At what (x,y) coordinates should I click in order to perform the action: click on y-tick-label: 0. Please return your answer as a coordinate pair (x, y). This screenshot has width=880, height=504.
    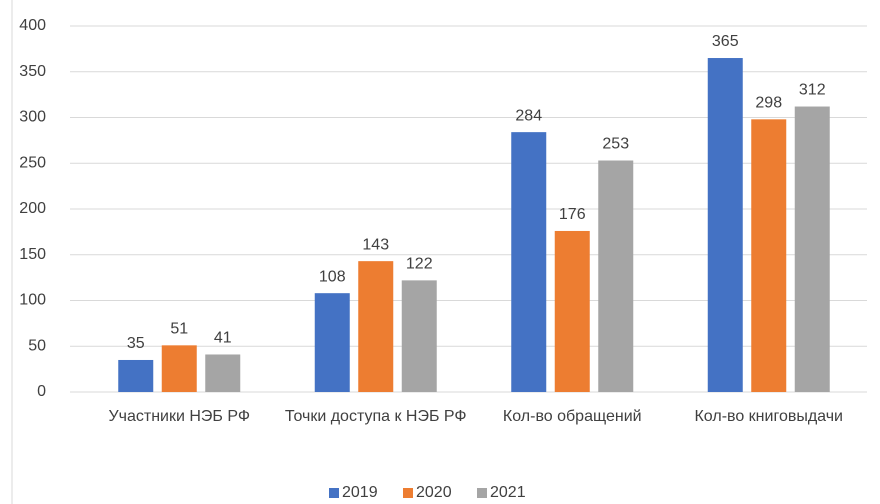
    Looking at the image, I should click on (41, 391).